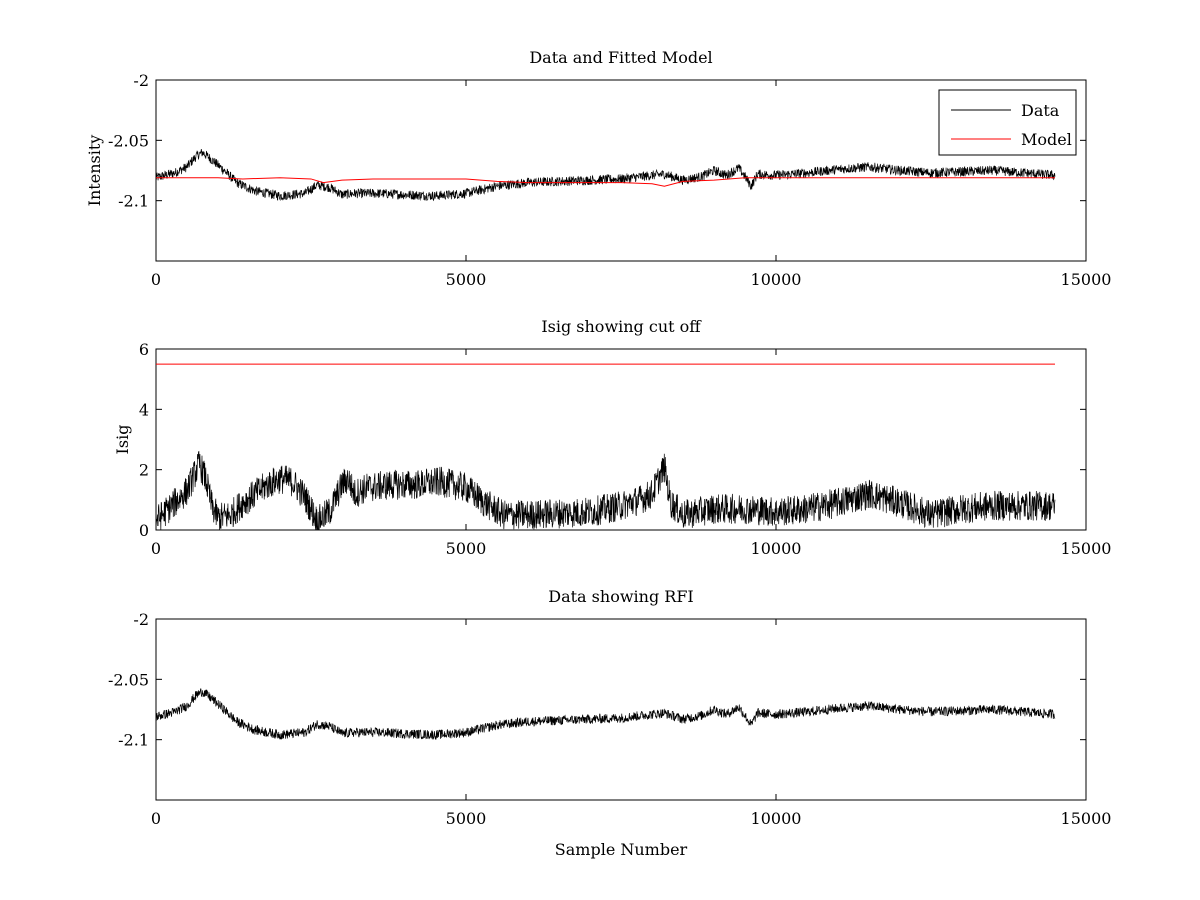 The image size is (1200, 900). I want to click on legend-label-model: Model, so click(1046, 139).